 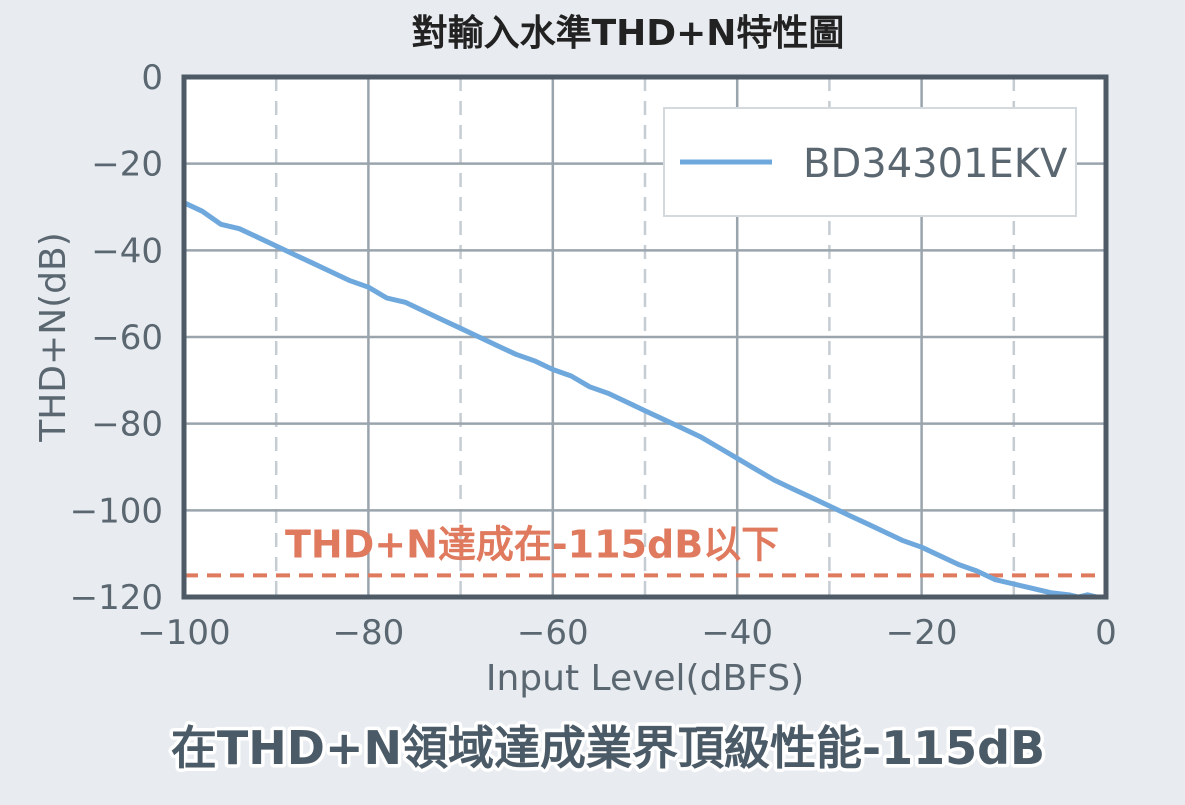 What do you see at coordinates (628, 33) in the screenshot?
I see `chart-title: 對輸入水準THD+N特性圖` at bounding box center [628, 33].